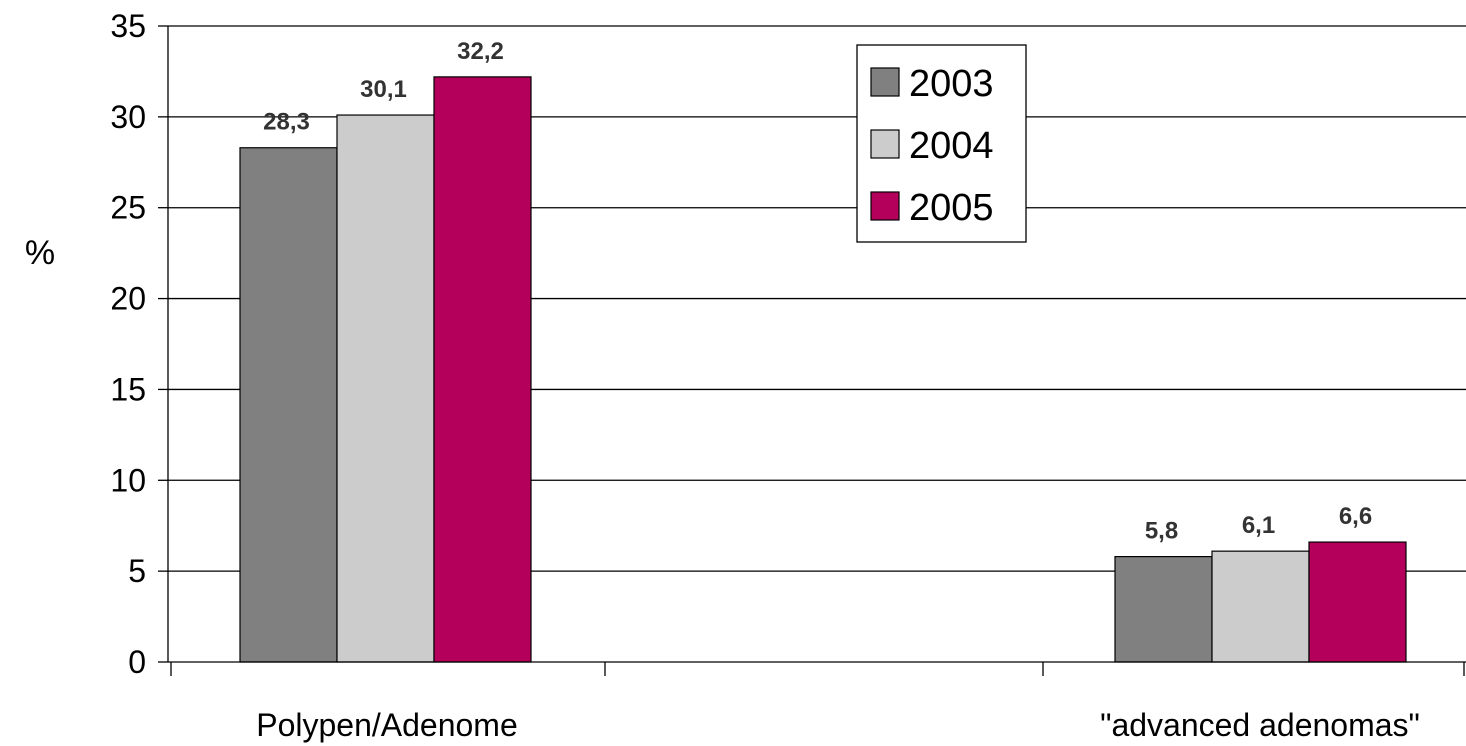 The width and height of the screenshot is (1466, 746). What do you see at coordinates (137, 571) in the screenshot?
I see `y-tick-label: 5` at bounding box center [137, 571].